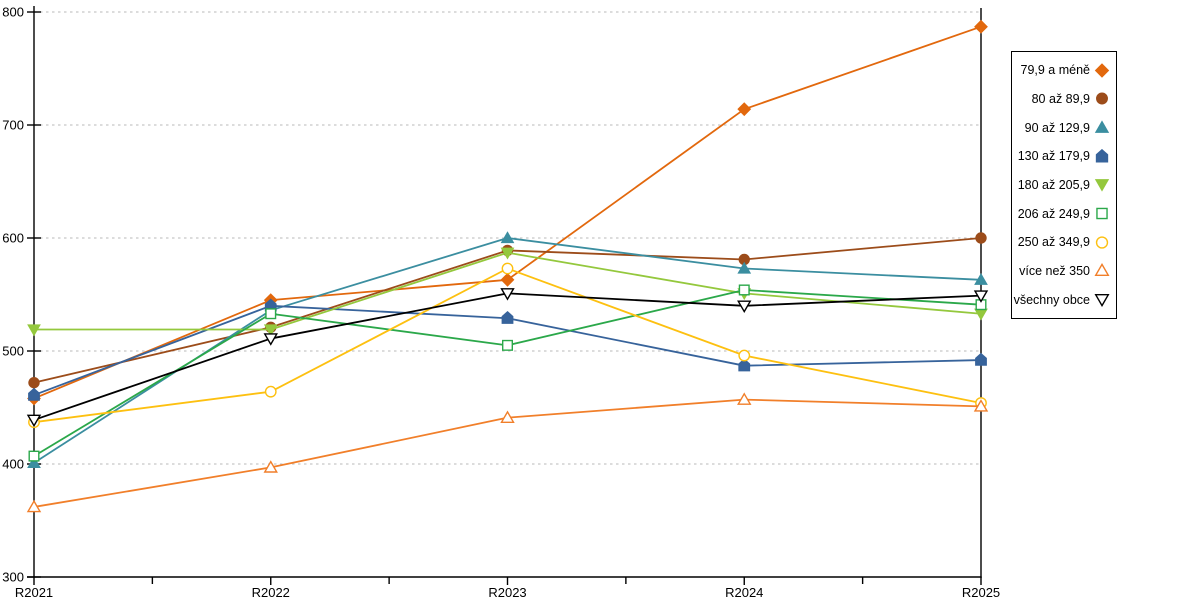  I want to click on legend-item-2: 90 až 129,9, so click(1067, 127).